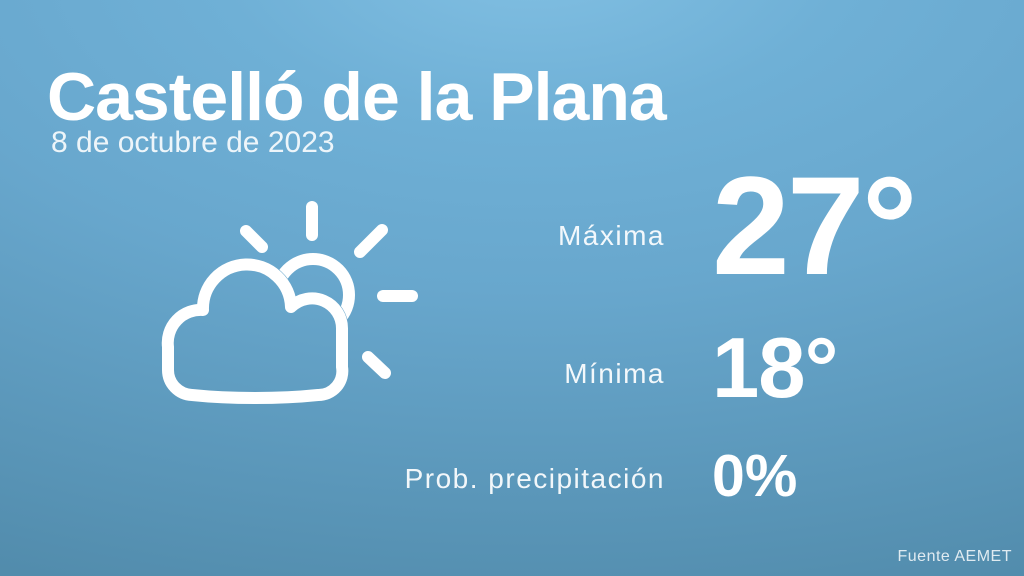 This screenshot has height=576, width=1024. What do you see at coordinates (534, 478) in the screenshot?
I see `precipitation-probability-label: Prob. precipitación` at bounding box center [534, 478].